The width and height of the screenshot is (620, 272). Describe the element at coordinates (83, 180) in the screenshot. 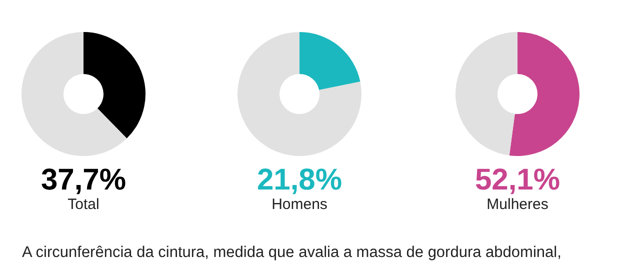

I see `text: 37,7%` at that location.